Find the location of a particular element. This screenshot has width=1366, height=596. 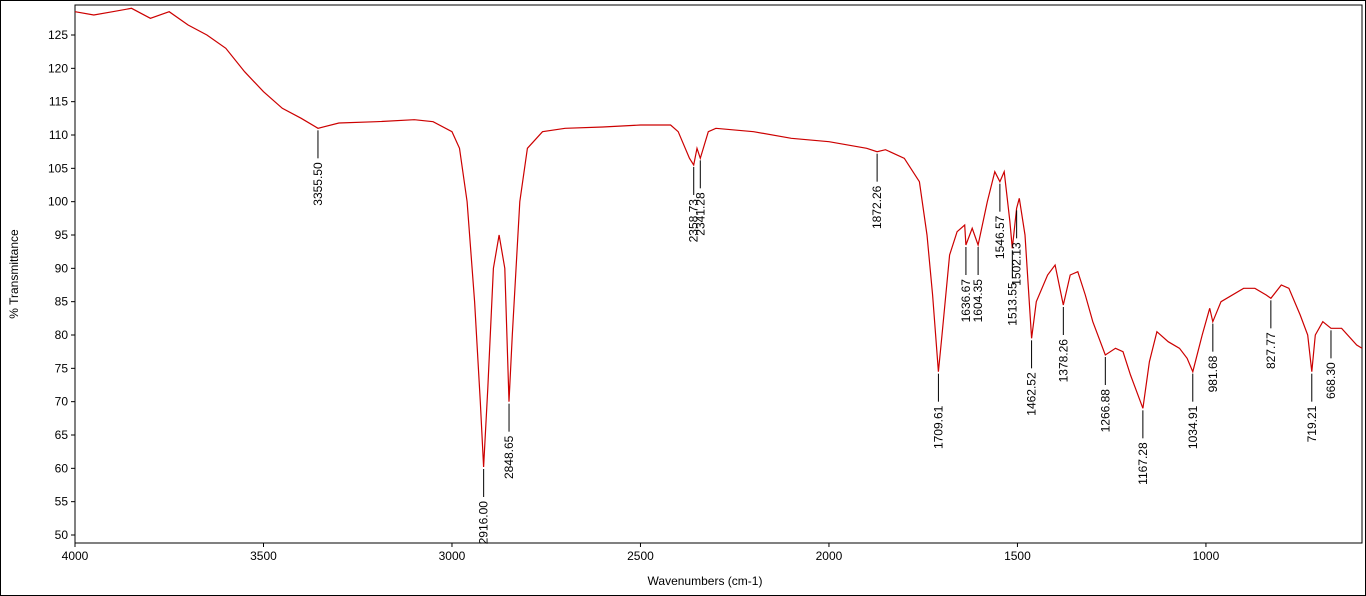

x-tick-label: 3000 is located at coordinates (452, 556).